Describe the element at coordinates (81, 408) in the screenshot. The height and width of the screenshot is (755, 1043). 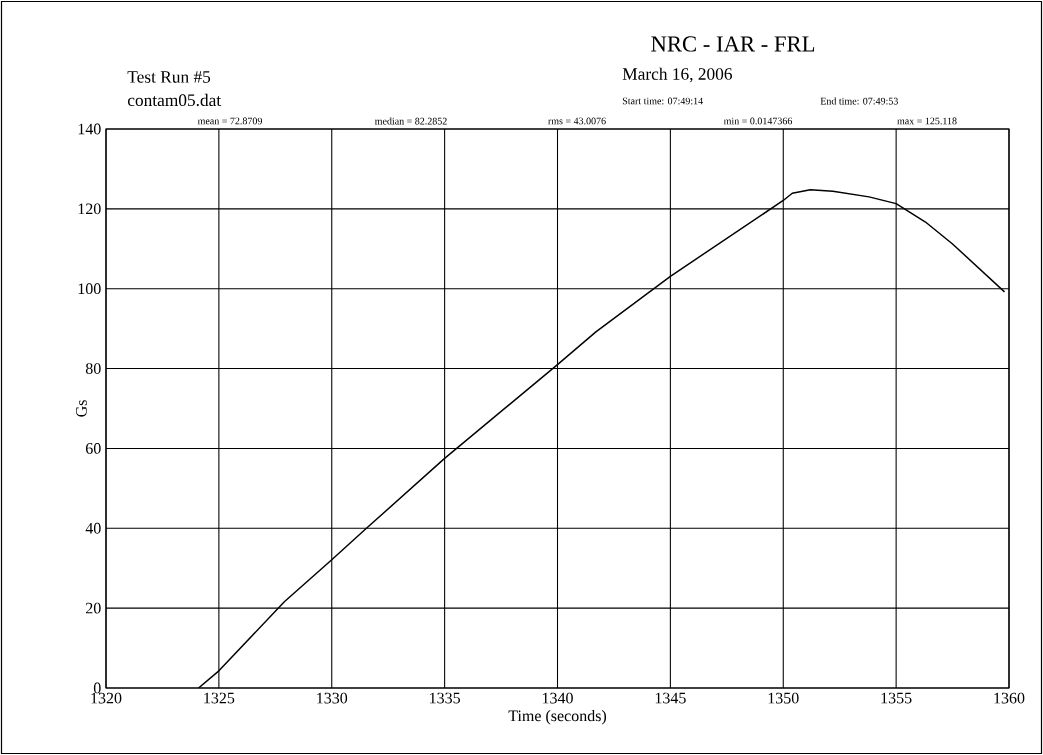
I see `y-axis-title: Gs` at that location.